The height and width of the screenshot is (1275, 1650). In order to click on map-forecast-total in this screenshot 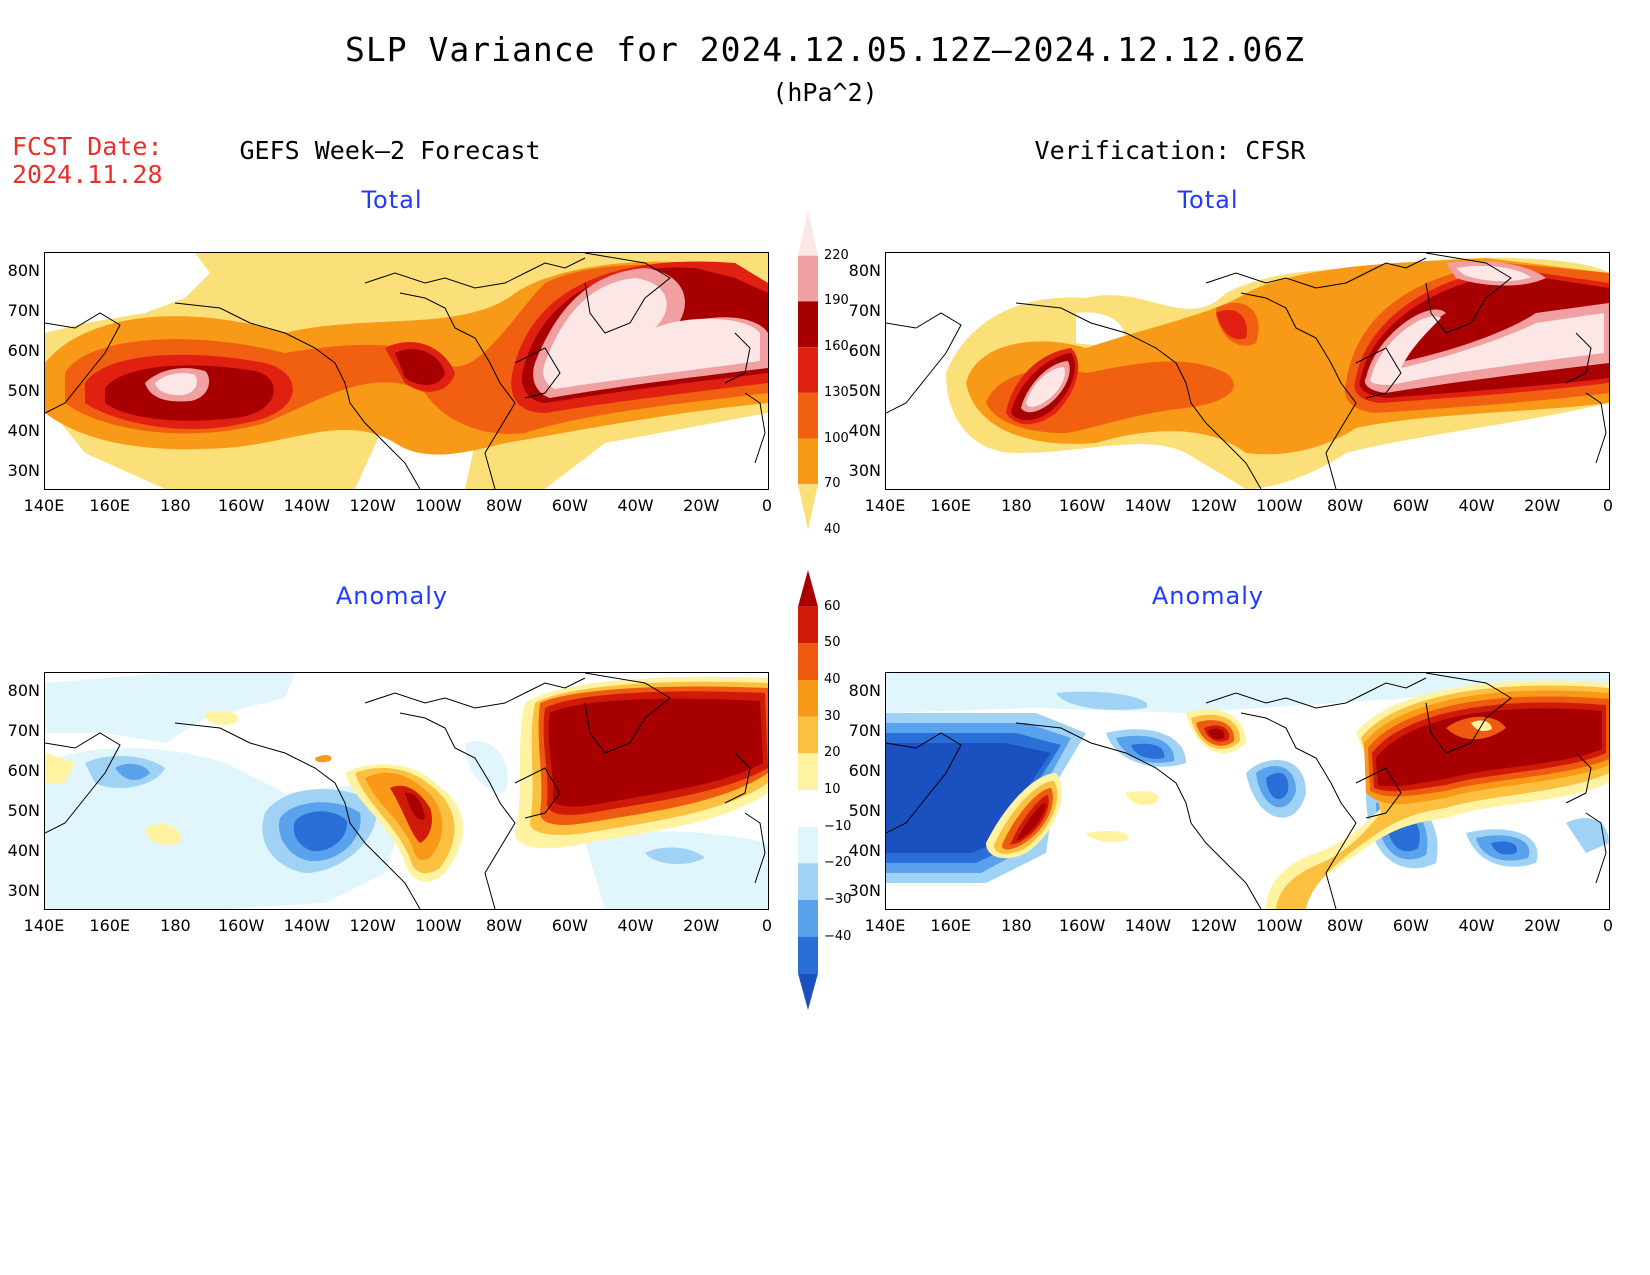, I will do `click(406, 371)`.